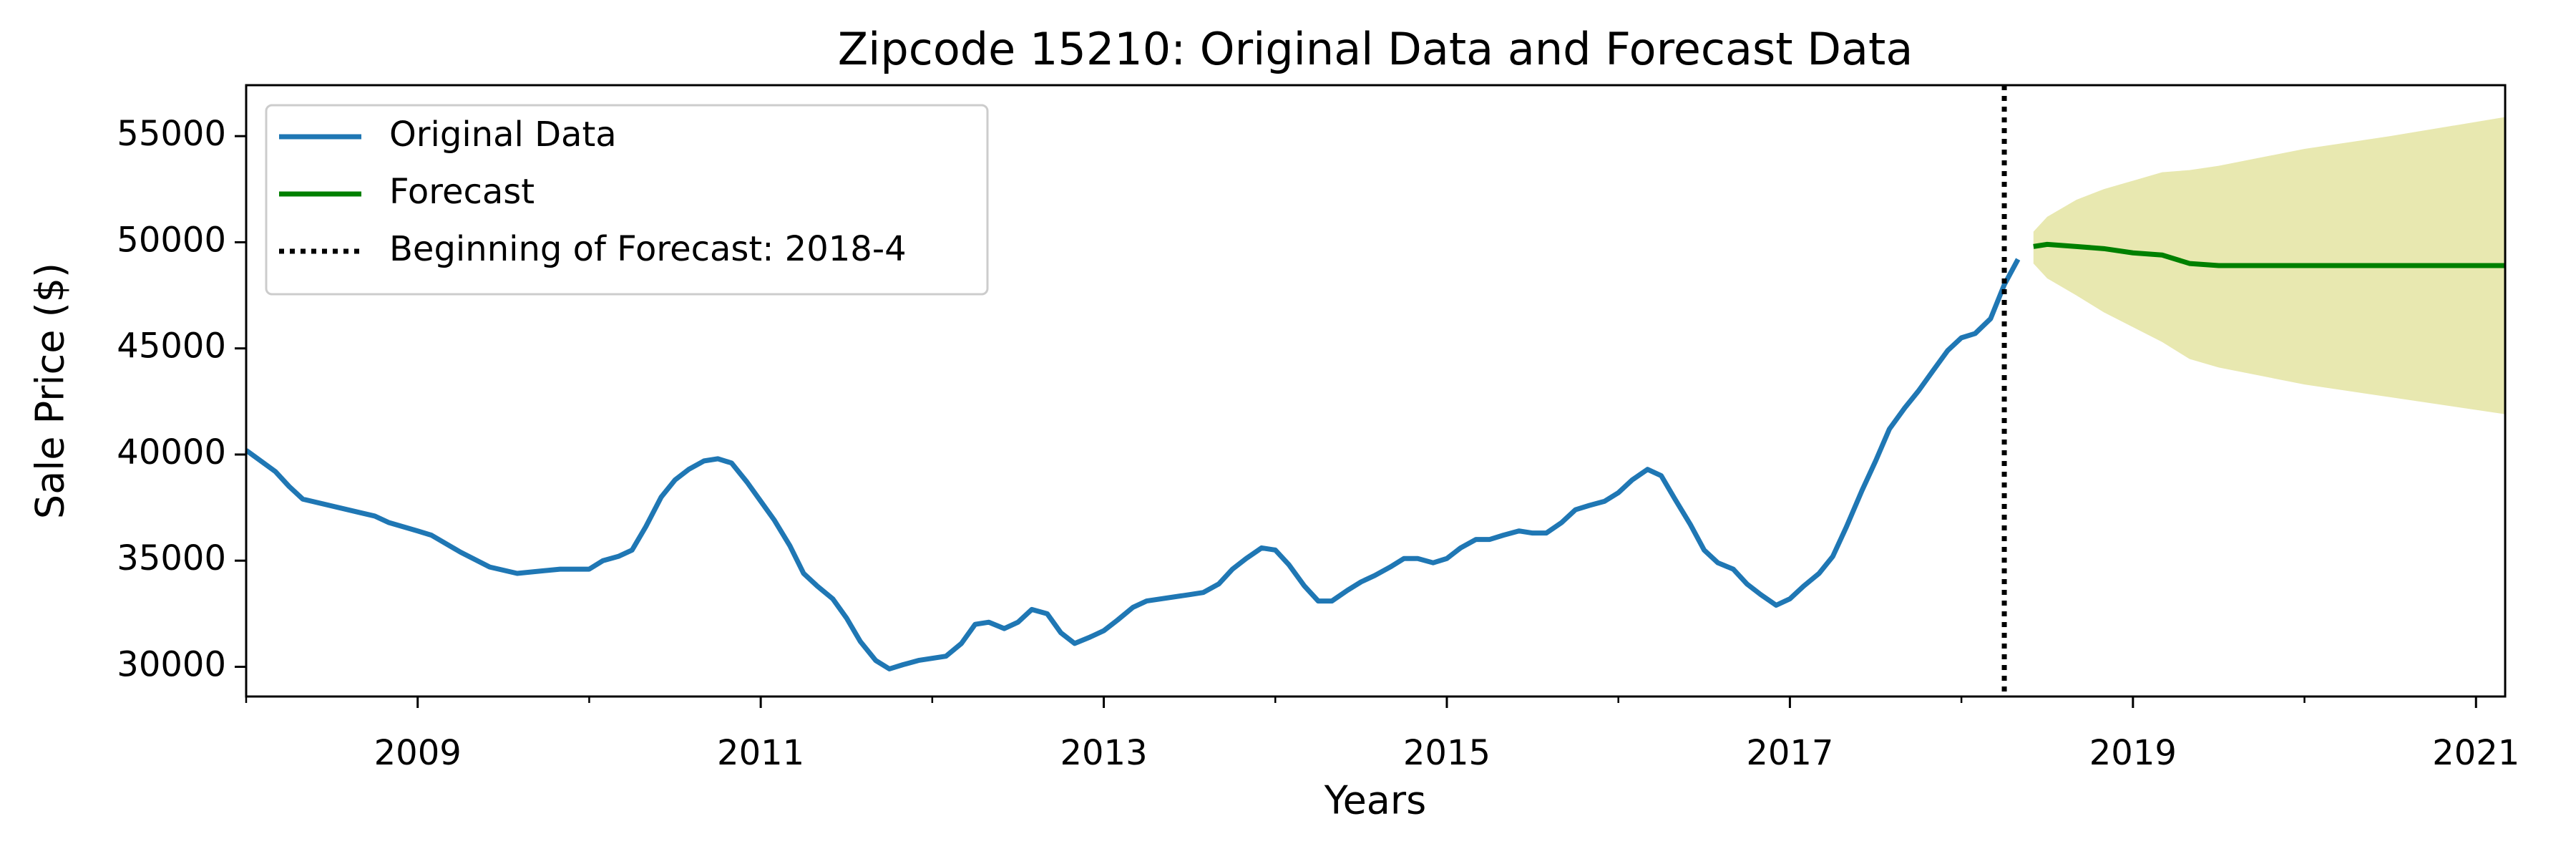 This screenshot has width=2576, height=859. I want to click on y-tick-label: 45000, so click(171, 346).